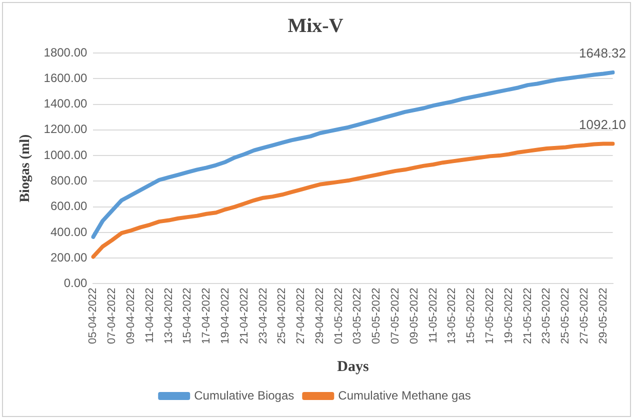  What do you see at coordinates (131, 316) in the screenshot?
I see `x-tick-label: 09-04-2022` at bounding box center [131, 316].